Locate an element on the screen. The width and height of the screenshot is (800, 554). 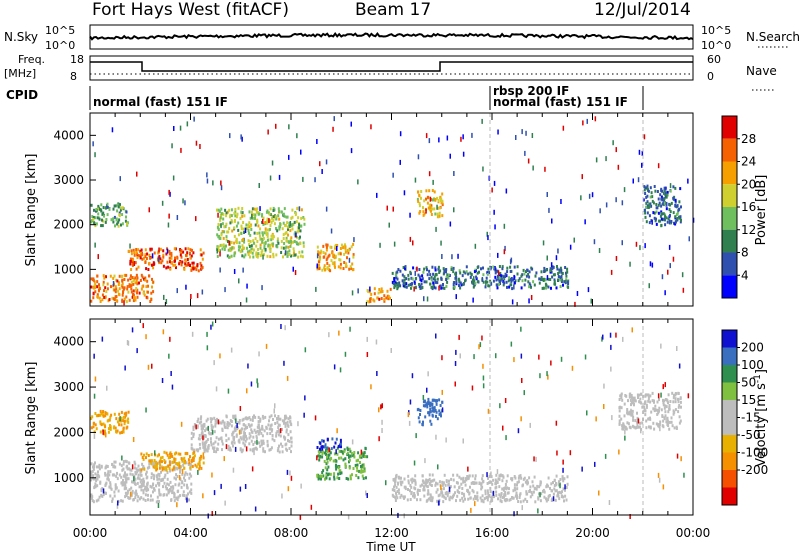
nave-label: Nave is located at coordinates (761, 71).